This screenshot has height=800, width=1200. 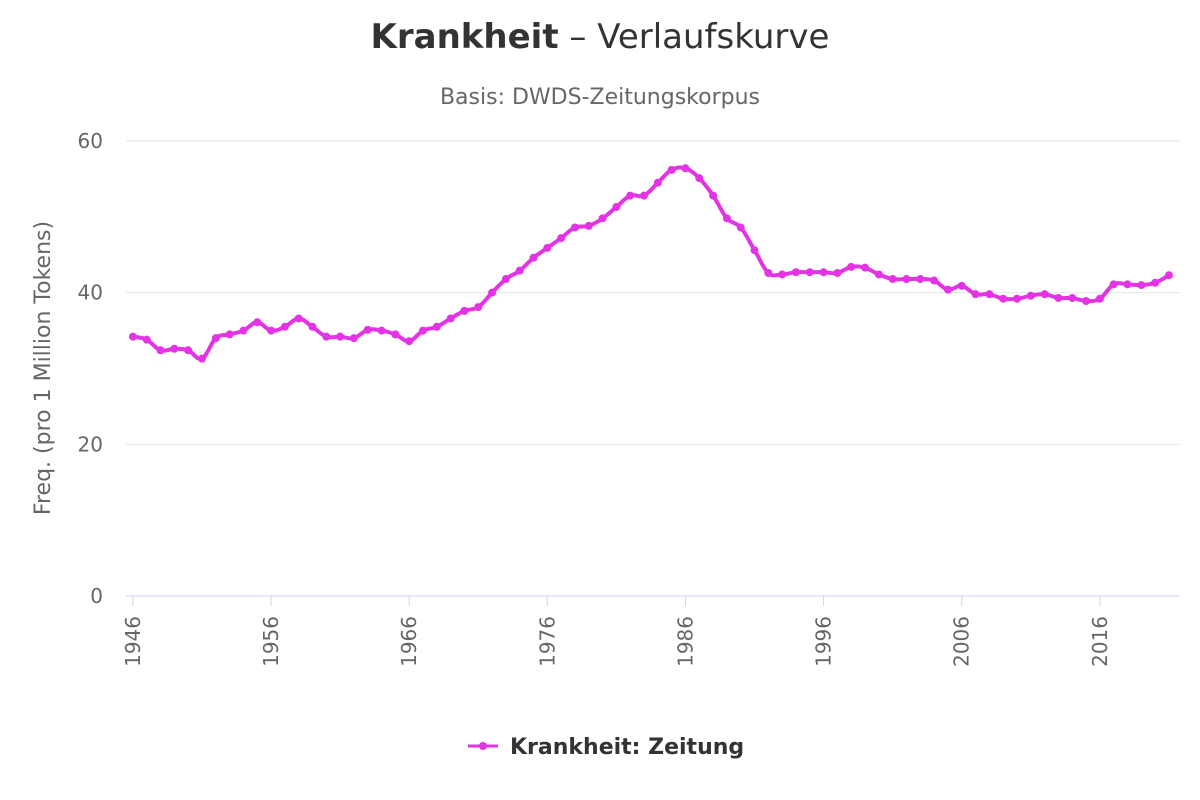 I want to click on x-tick-label: 1986, so click(x=685, y=641).